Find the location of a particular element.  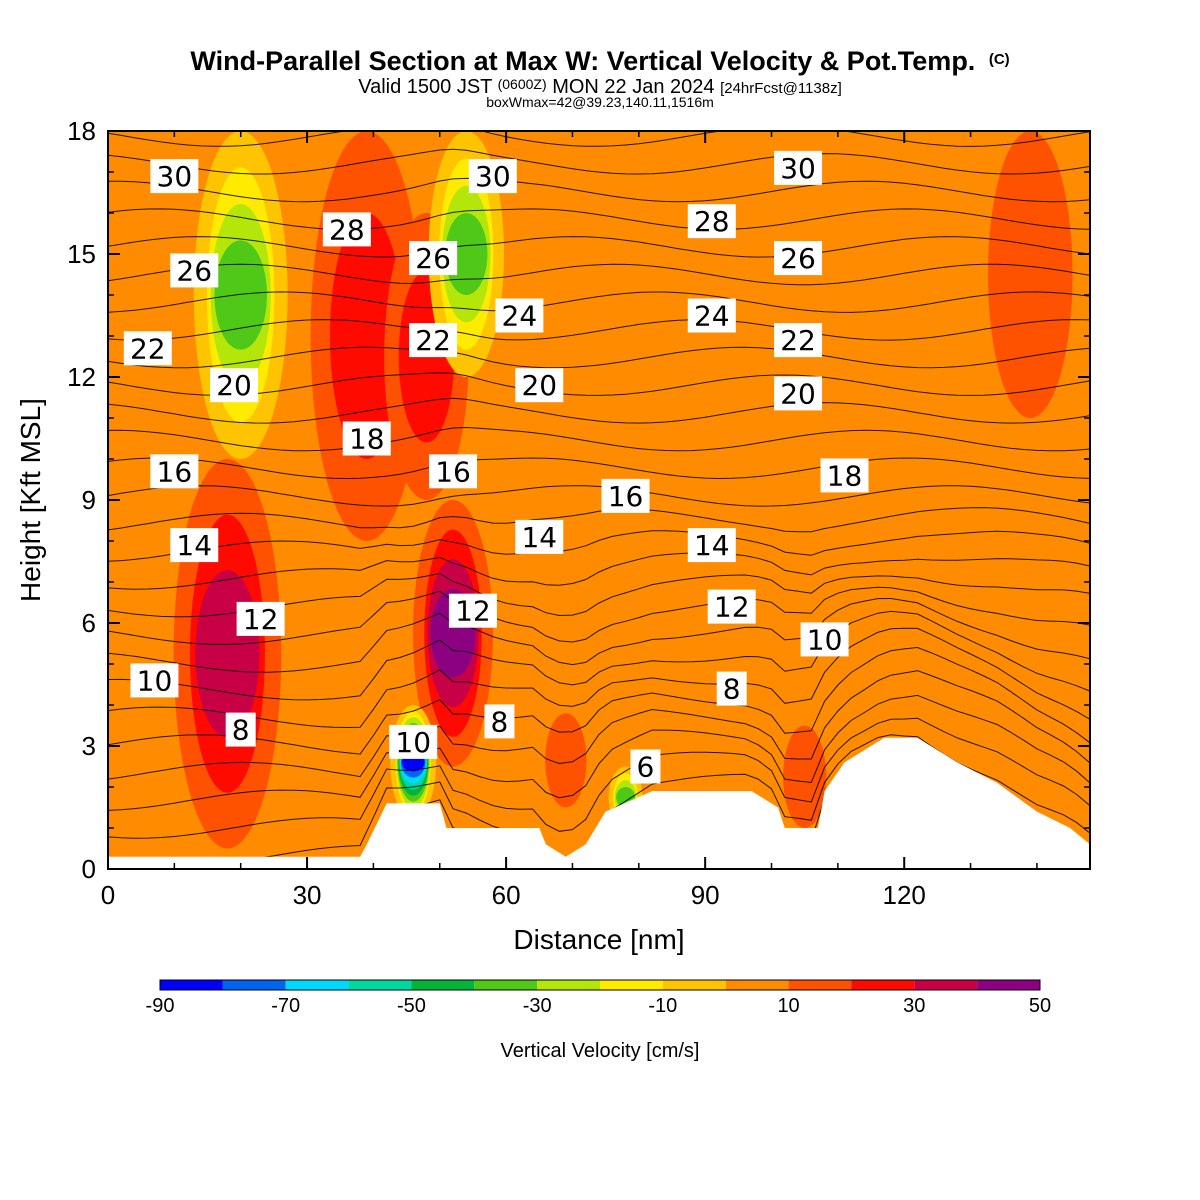

contour-label: 24 is located at coordinates (711, 315).